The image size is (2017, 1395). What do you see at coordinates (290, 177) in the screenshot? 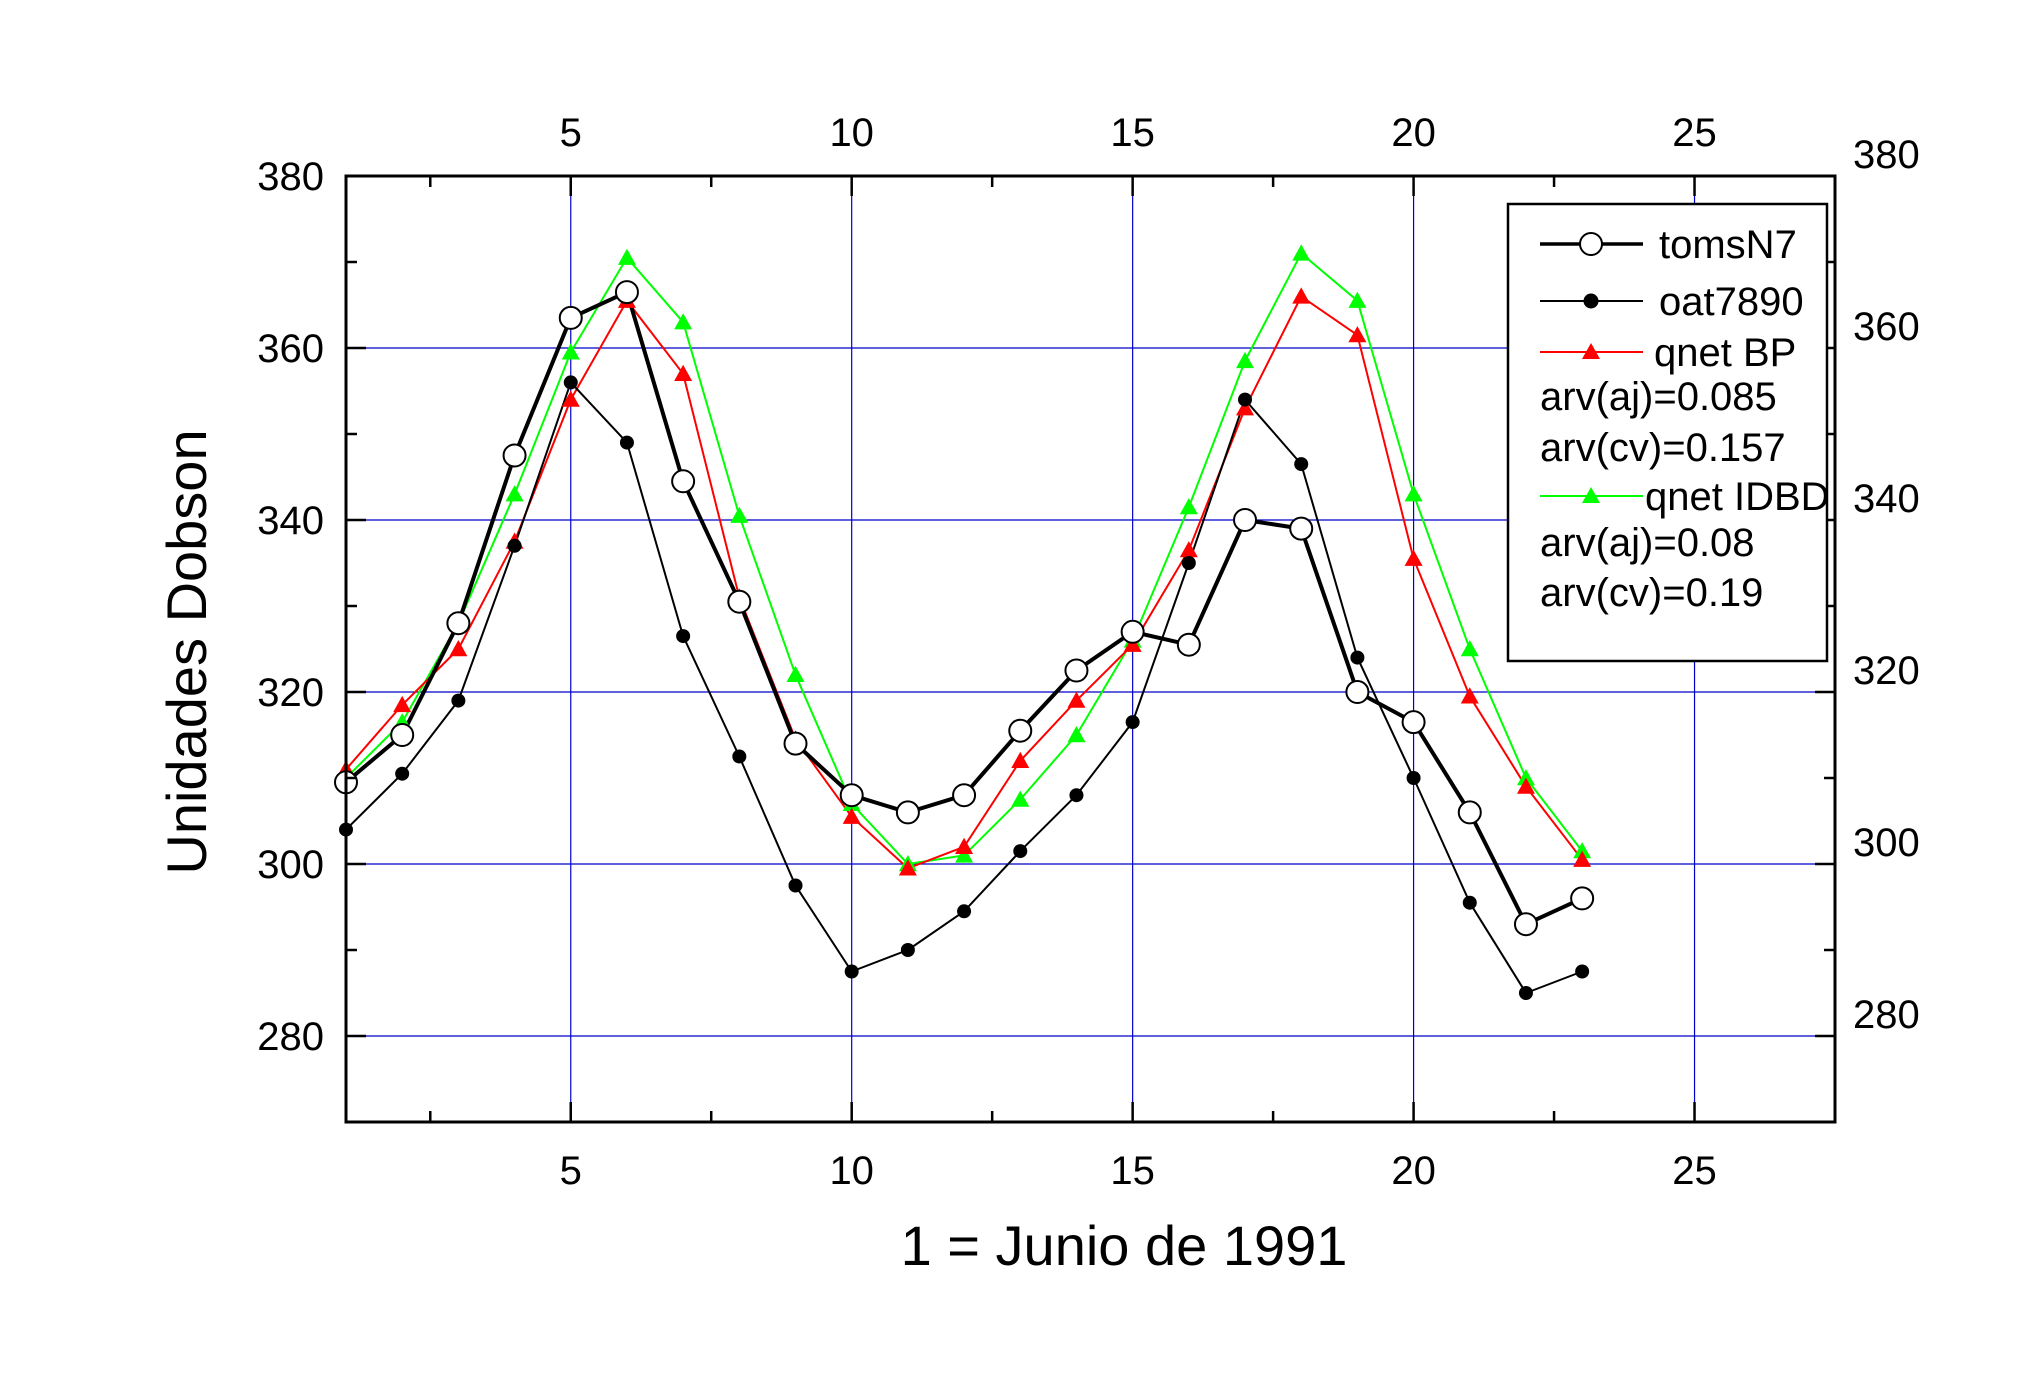
I see `y-tick-label-left-380: 380` at bounding box center [290, 177].